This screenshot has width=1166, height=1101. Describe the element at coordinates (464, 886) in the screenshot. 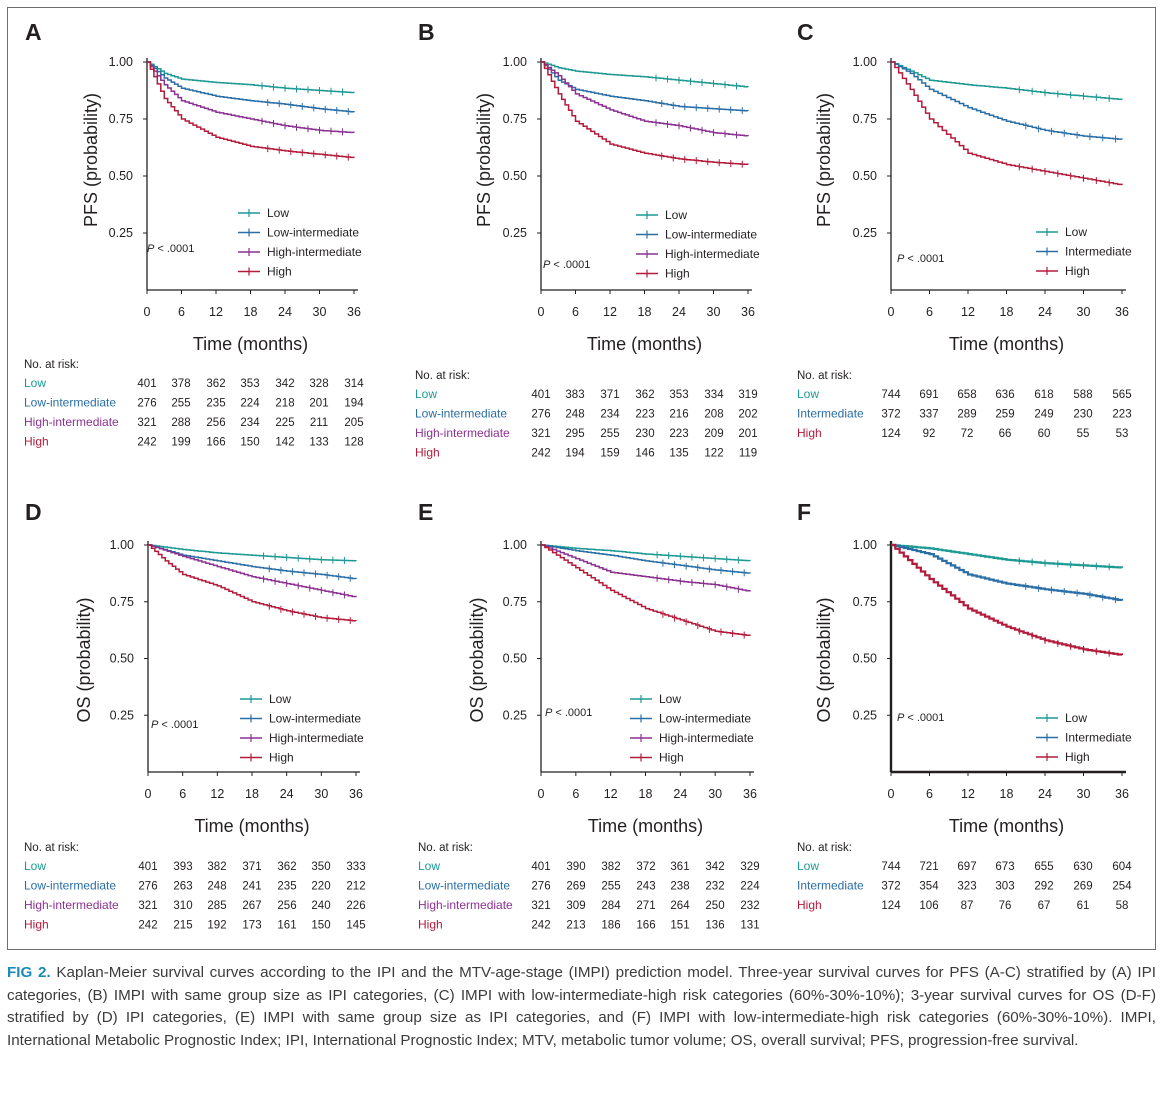

I see `risk-row-label: Low-intermediate` at that location.